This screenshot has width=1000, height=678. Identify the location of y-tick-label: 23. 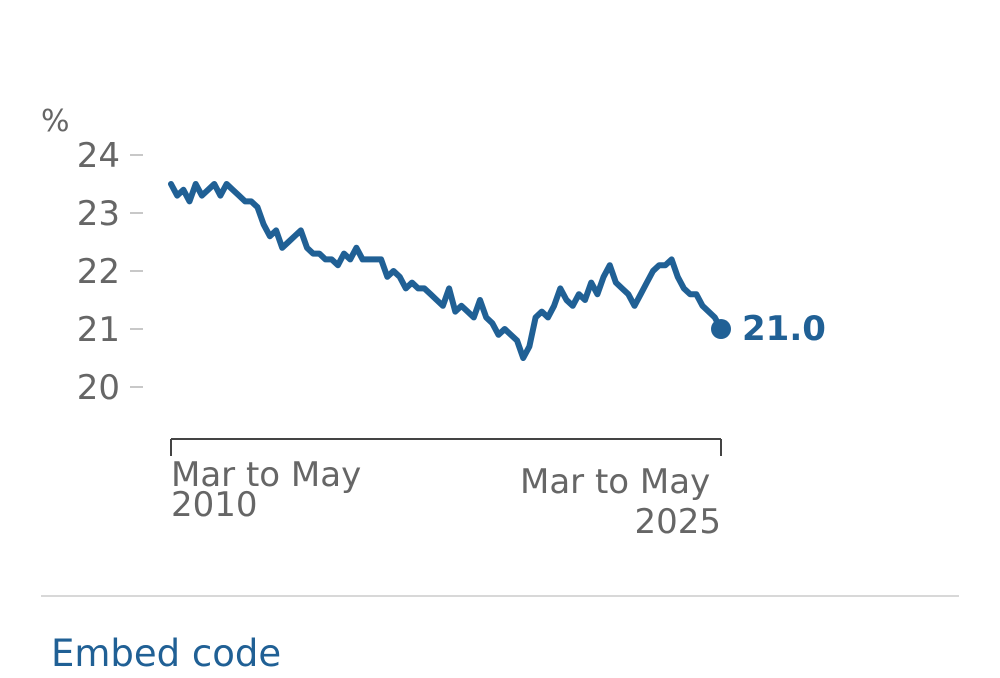
(98, 214).